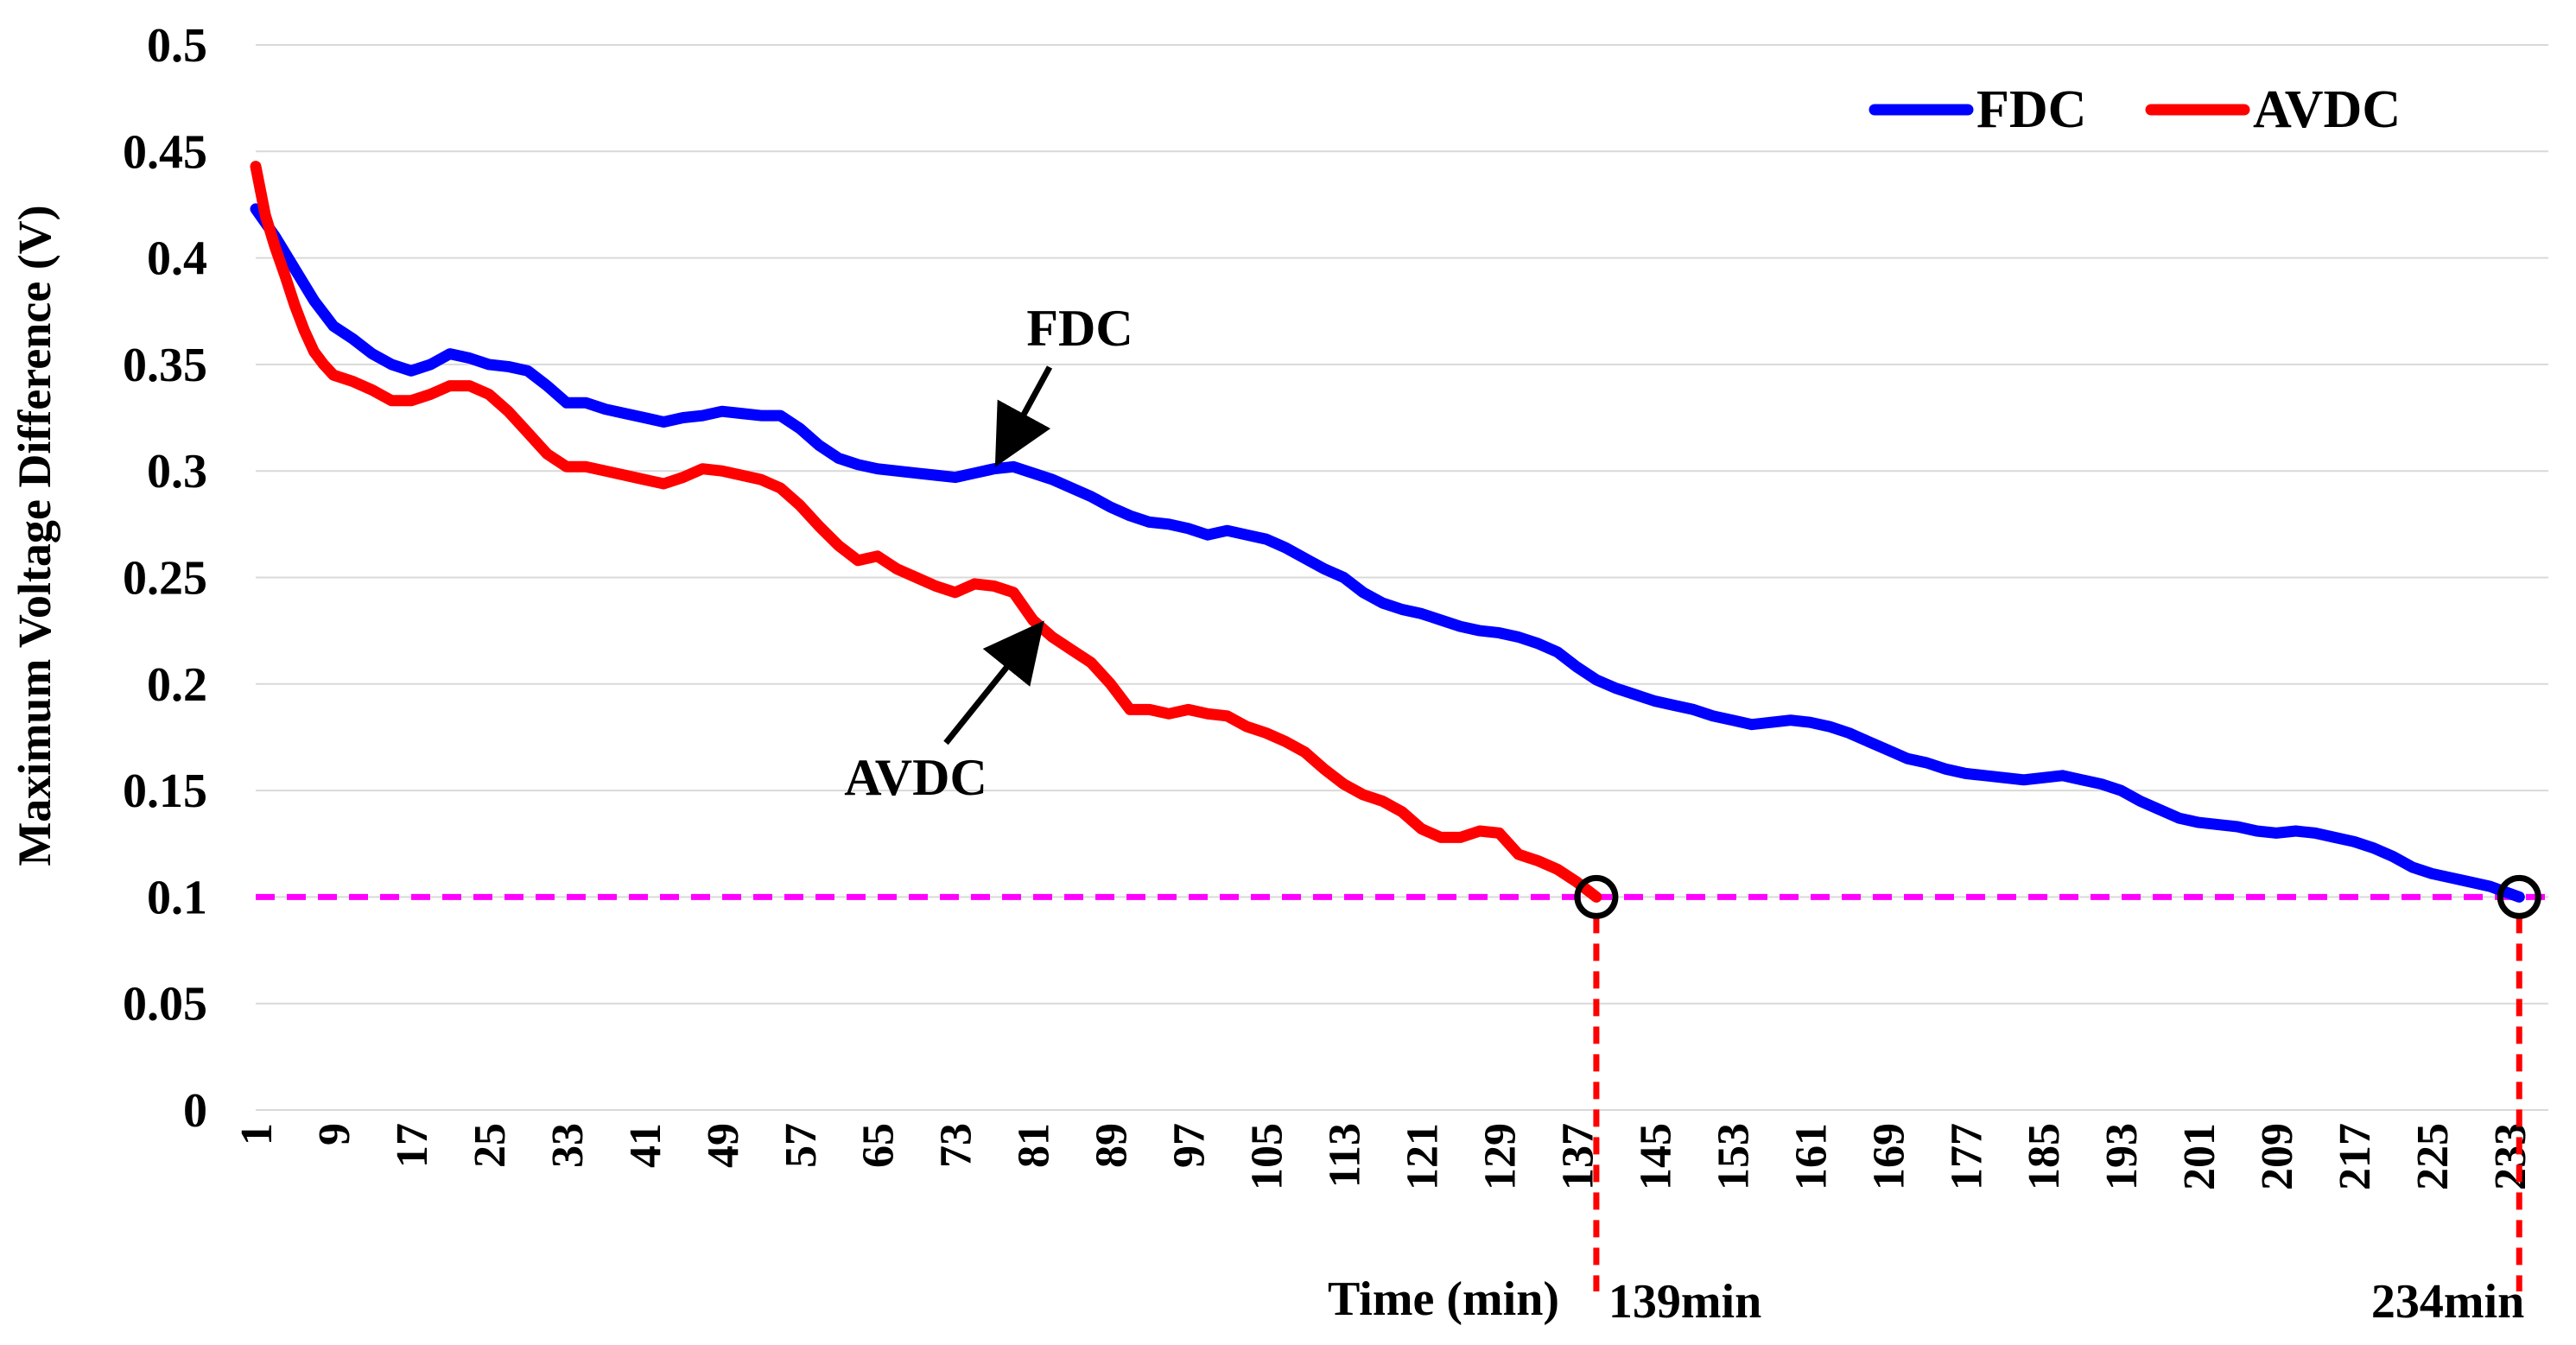 The image size is (2576, 1345). Describe the element at coordinates (723, 1145) in the screenshot. I see `x-tick-label: 49` at that location.